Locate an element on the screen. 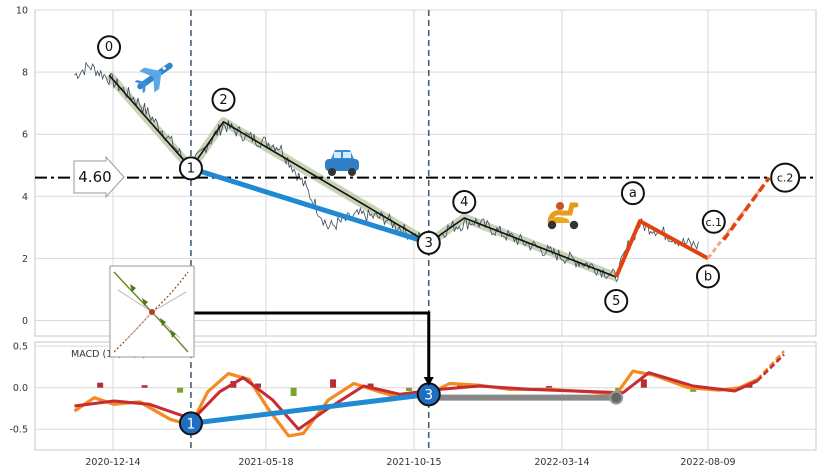  price-y-tick-label: 10 is located at coordinates (22, 11).